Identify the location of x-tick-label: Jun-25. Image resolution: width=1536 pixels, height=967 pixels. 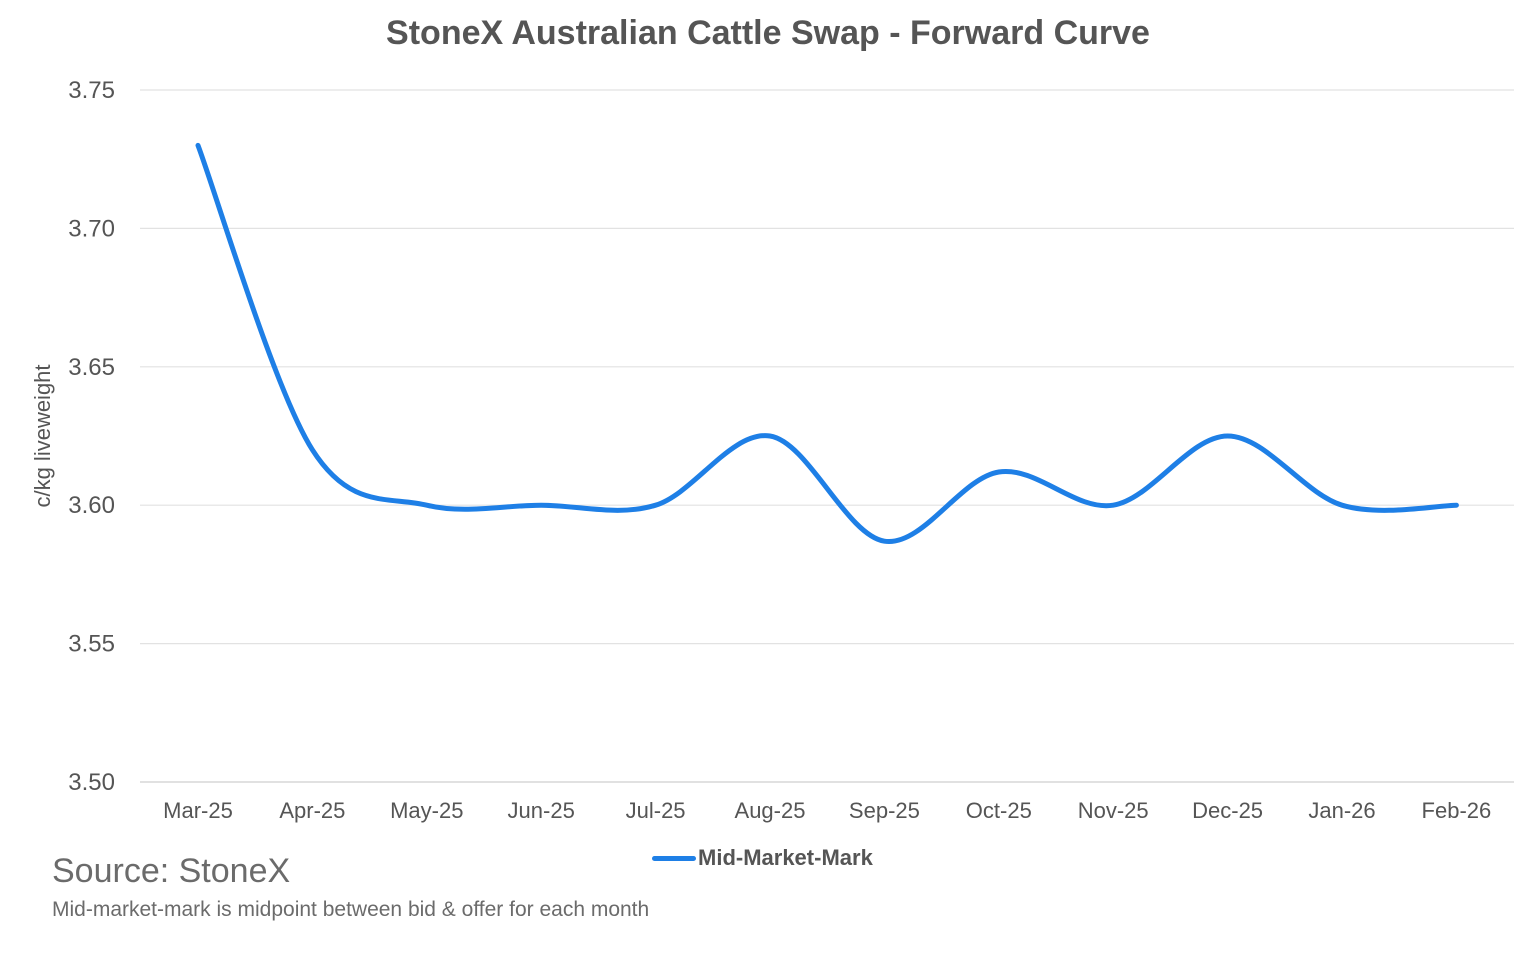
(541, 810).